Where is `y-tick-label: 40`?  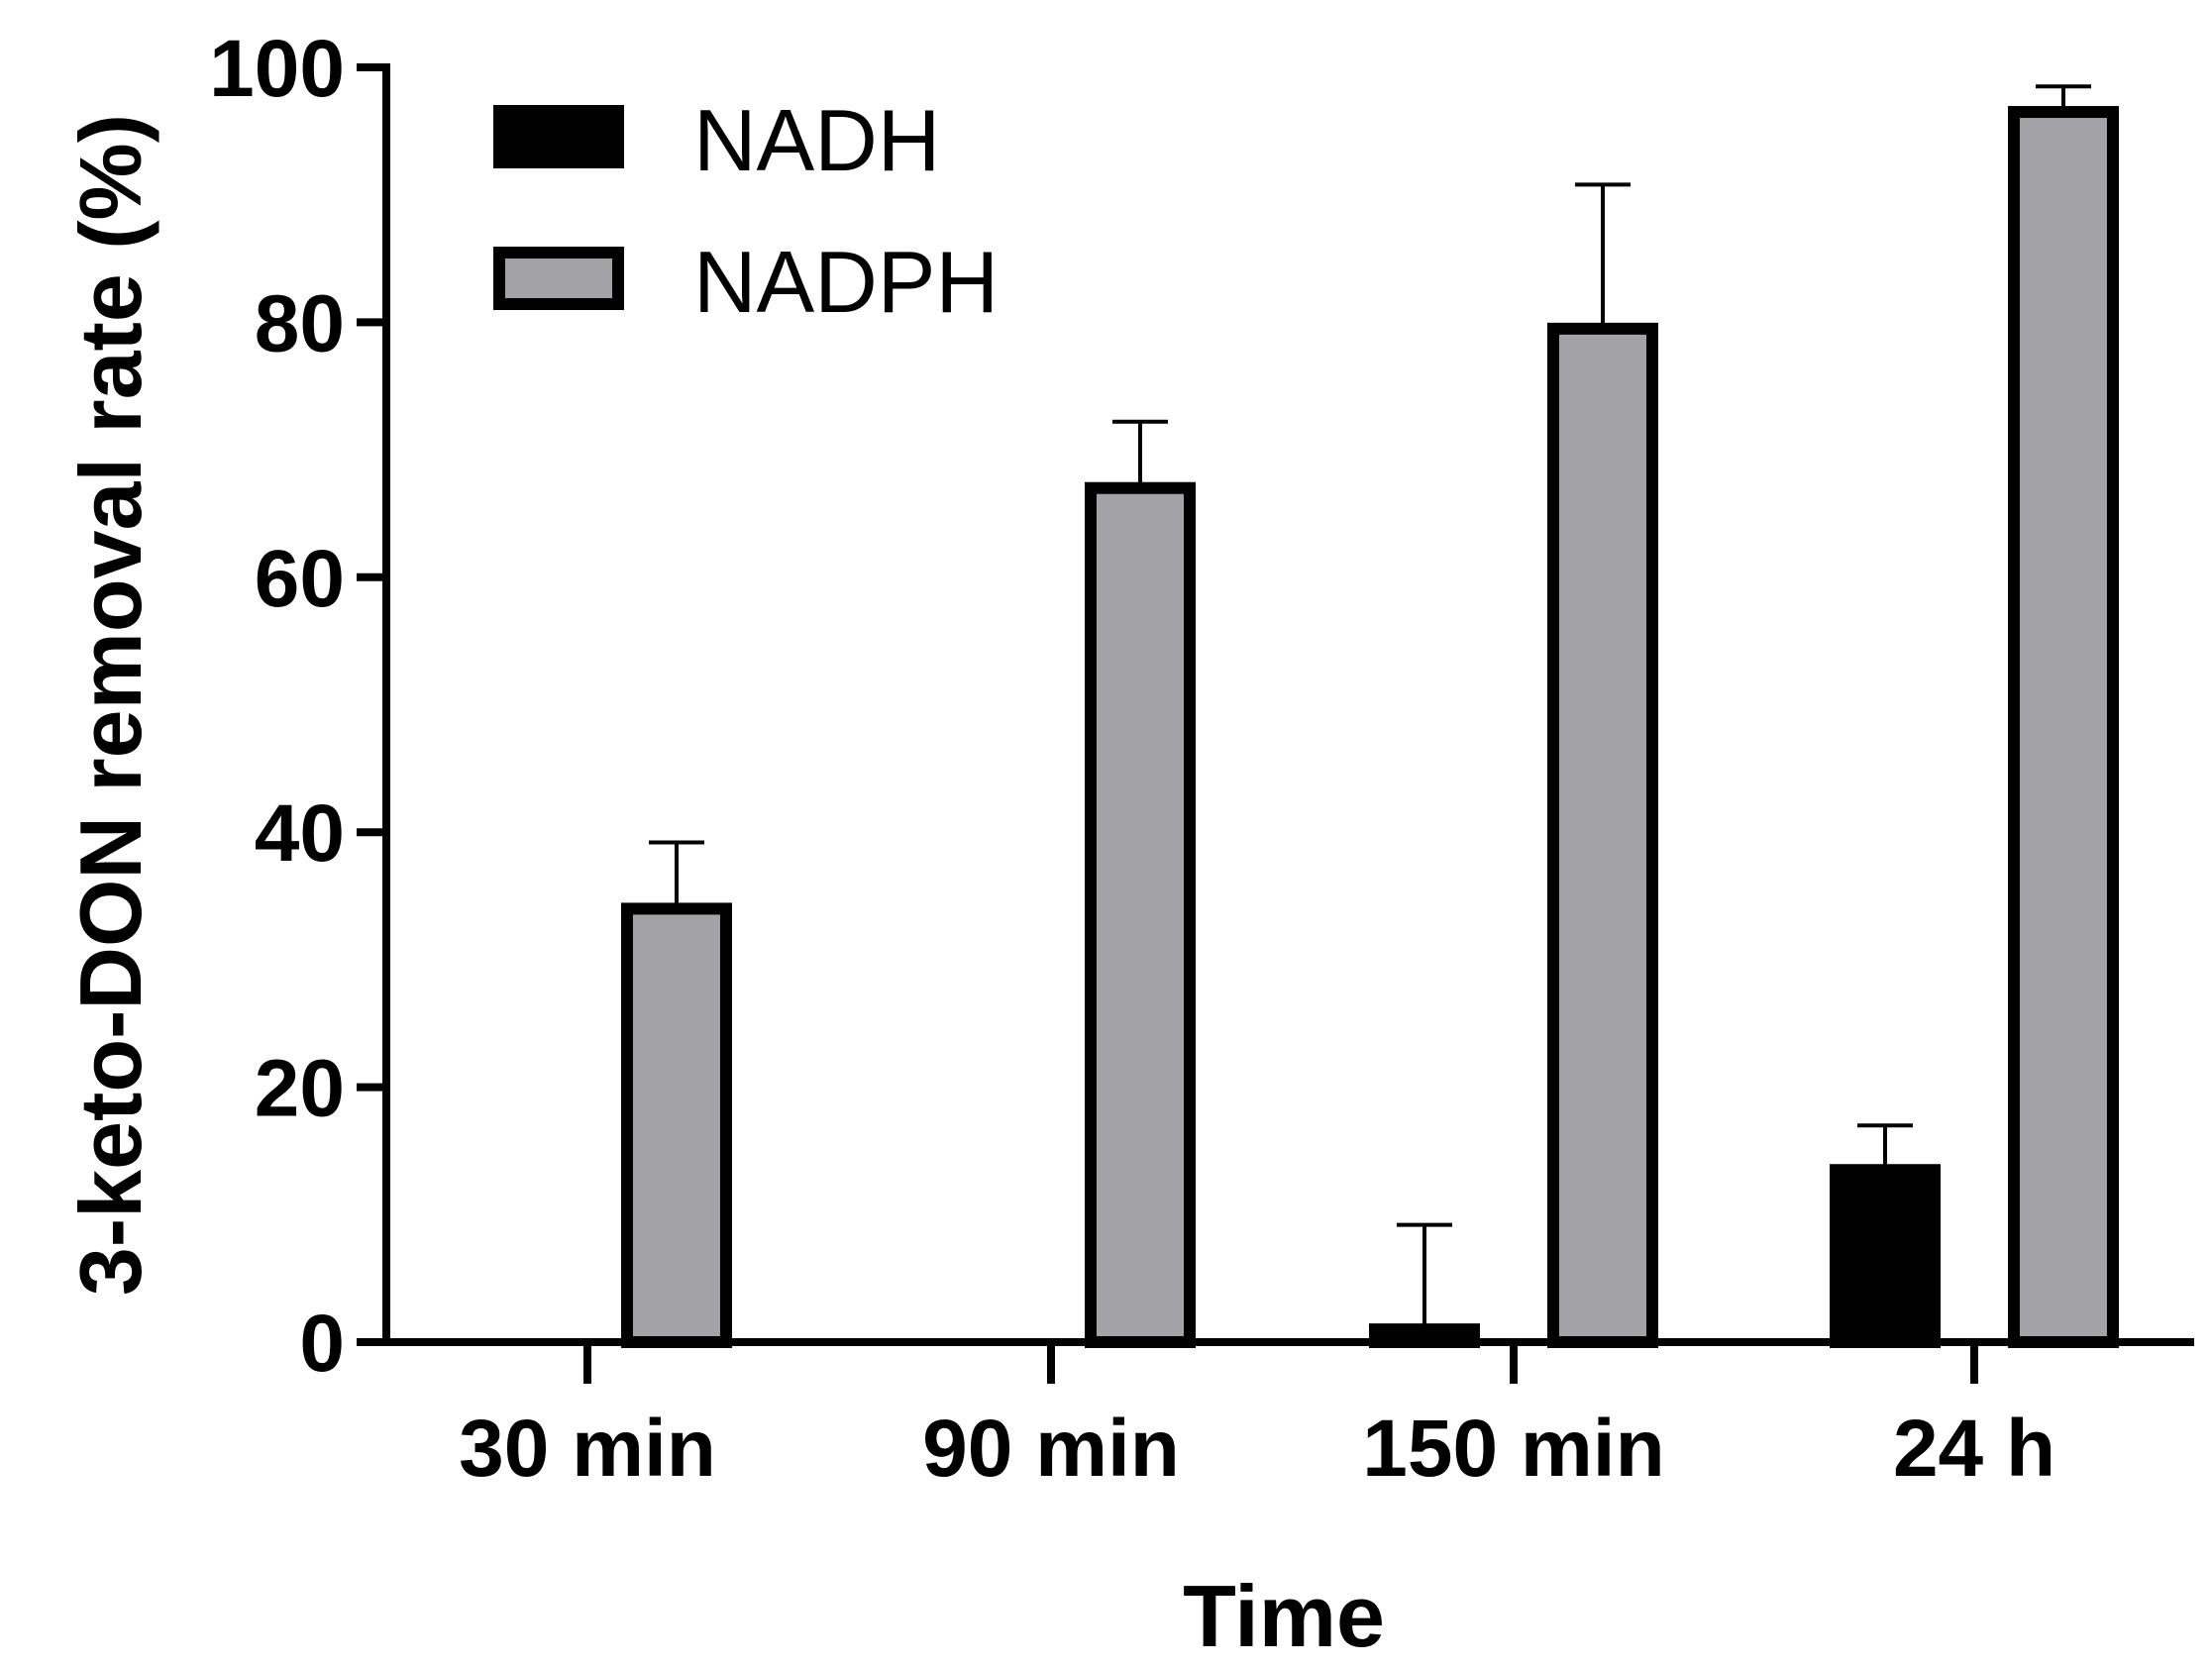
y-tick-label: 40 is located at coordinates (300, 833).